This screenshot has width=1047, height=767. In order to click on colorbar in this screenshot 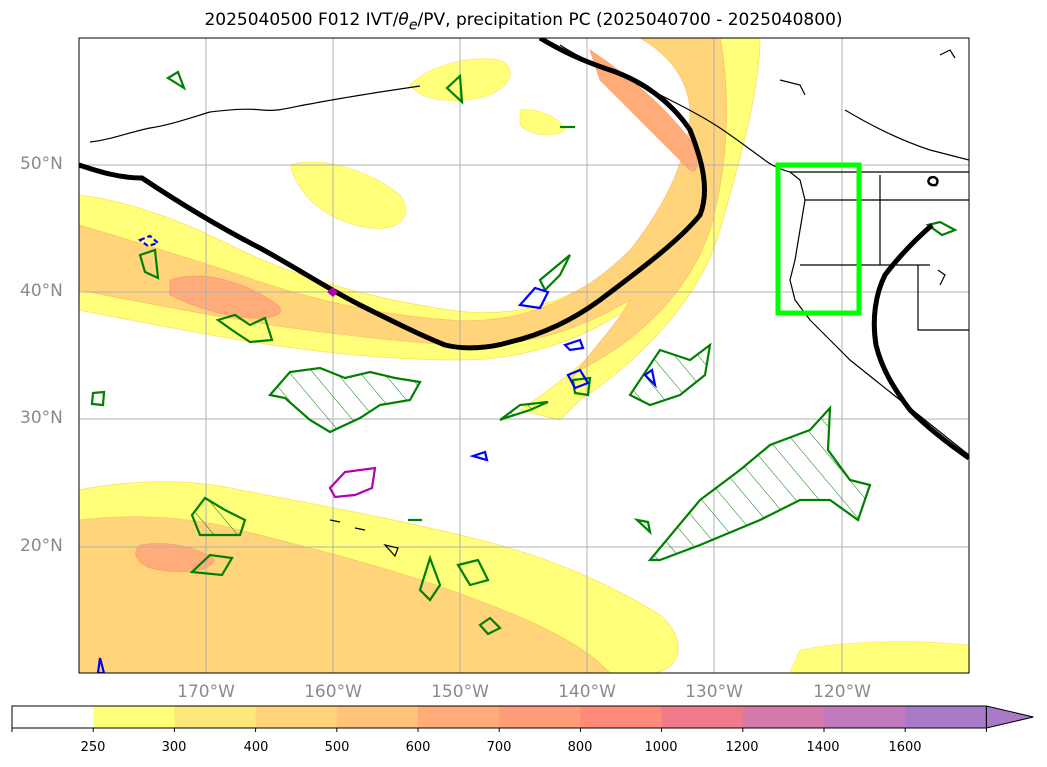, I will do `click(522, 718)`.